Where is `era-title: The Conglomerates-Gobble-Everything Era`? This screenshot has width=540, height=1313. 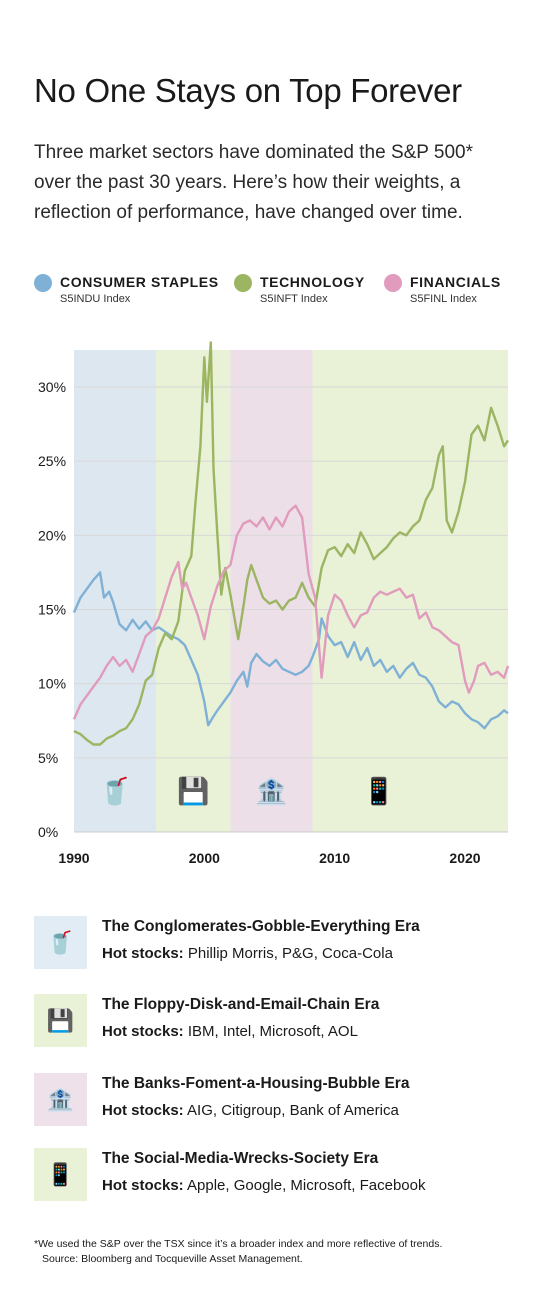 era-title: The Conglomerates-Gobble-Everything Era is located at coordinates (261, 926).